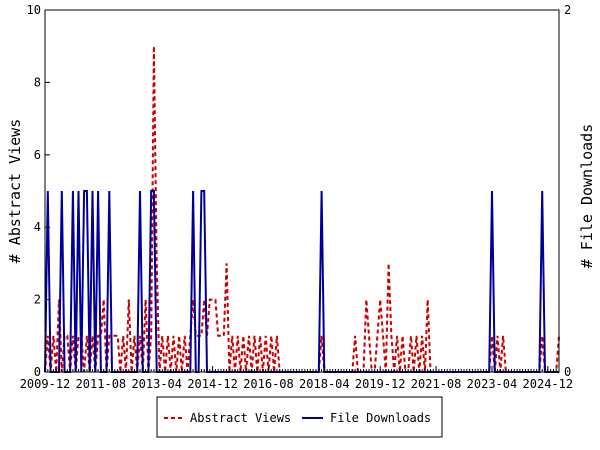 The height and width of the screenshot is (450, 600). I want to click on y-left-tick-label: 8, so click(37, 82).